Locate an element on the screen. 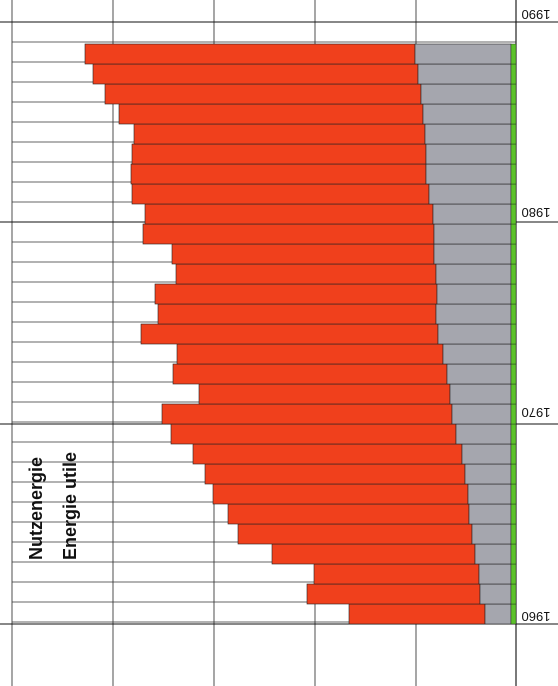  title-line-2: Energie utile is located at coordinates (70, 506).